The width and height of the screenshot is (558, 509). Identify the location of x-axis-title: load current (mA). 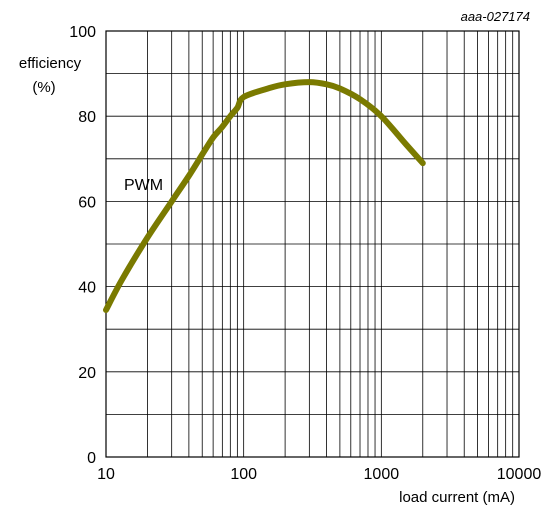
(457, 497).